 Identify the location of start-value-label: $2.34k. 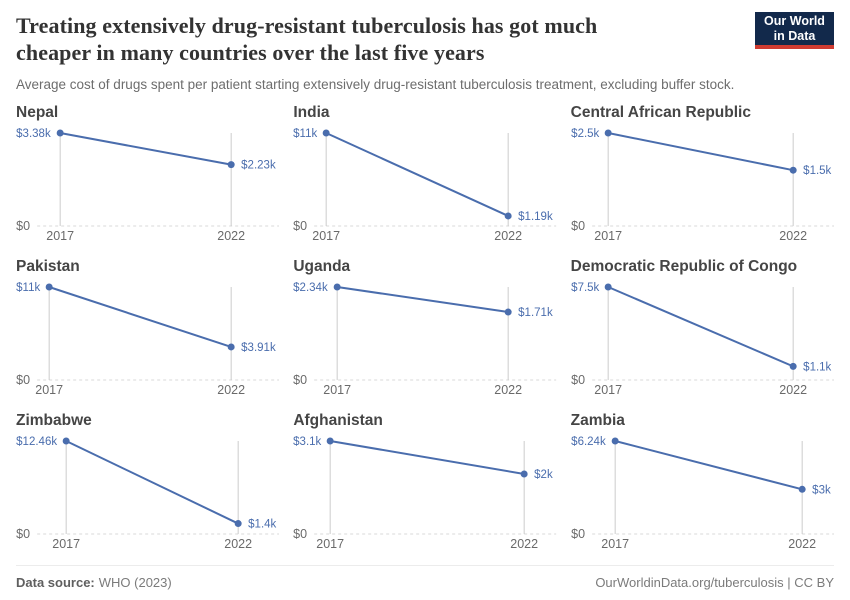
(310, 288).